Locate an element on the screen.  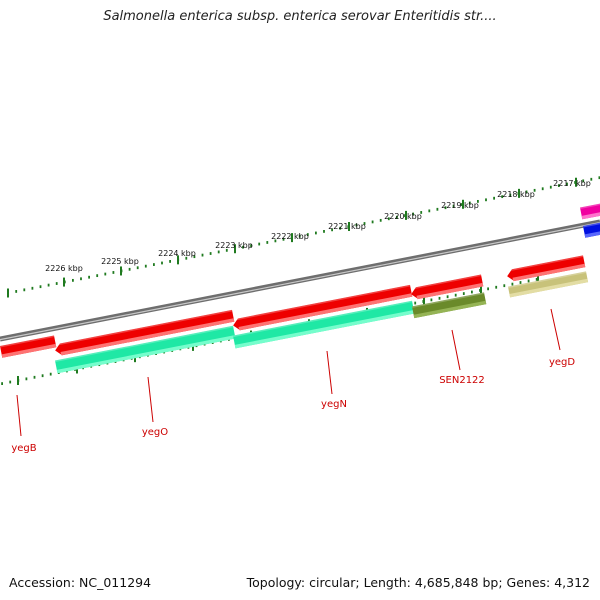
feature-blue is located at coordinates (591, 230).